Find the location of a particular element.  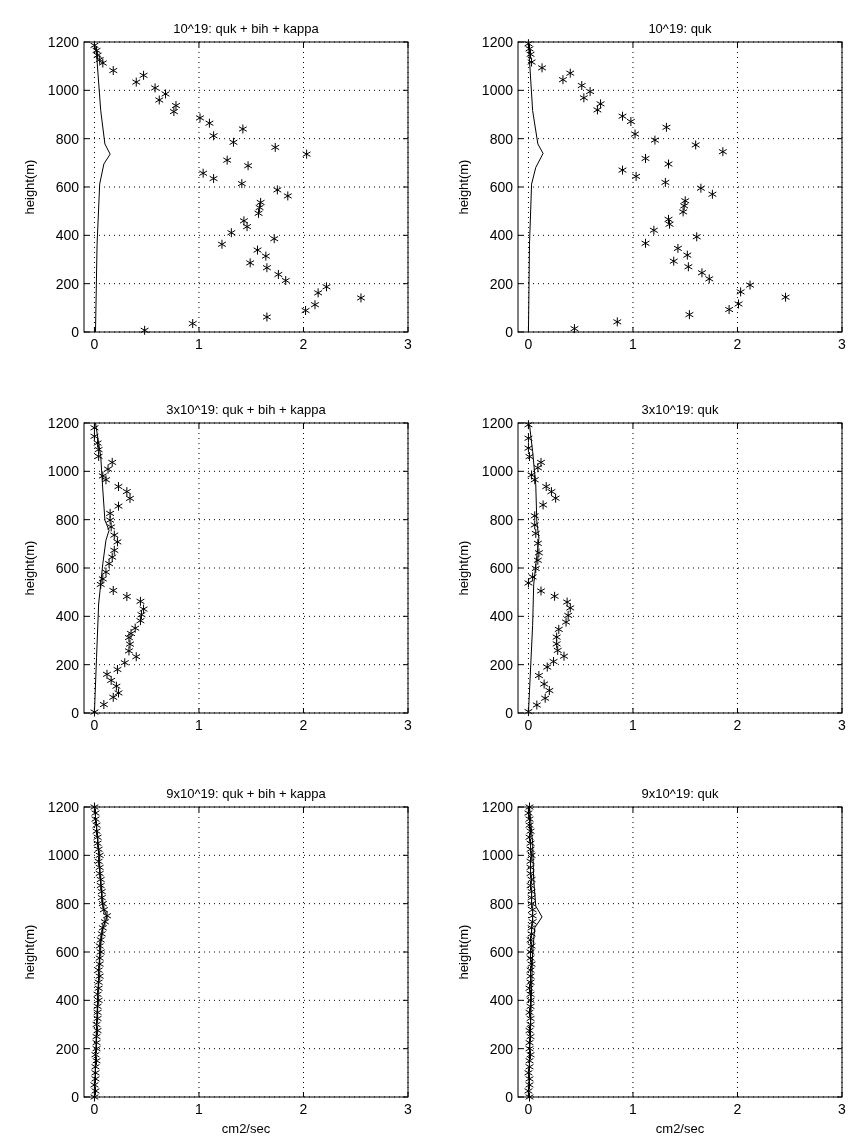

x-axis-title: cm2/sec is located at coordinates (680, 1128).